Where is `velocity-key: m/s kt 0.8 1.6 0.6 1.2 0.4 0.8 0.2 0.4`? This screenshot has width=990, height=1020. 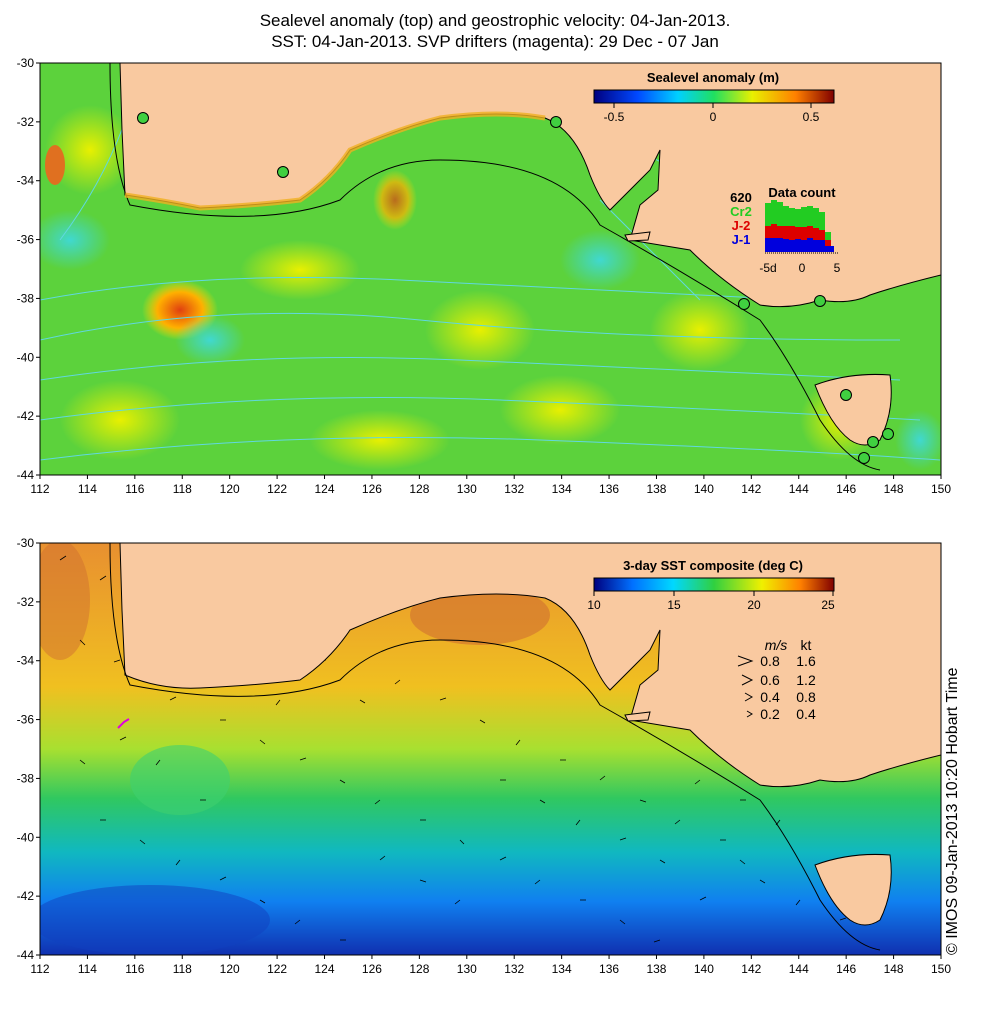
velocity-key: m/s kt 0.8 1.6 0.6 1.2 0.4 0.8 0.2 0.4 is located at coordinates (776, 679).